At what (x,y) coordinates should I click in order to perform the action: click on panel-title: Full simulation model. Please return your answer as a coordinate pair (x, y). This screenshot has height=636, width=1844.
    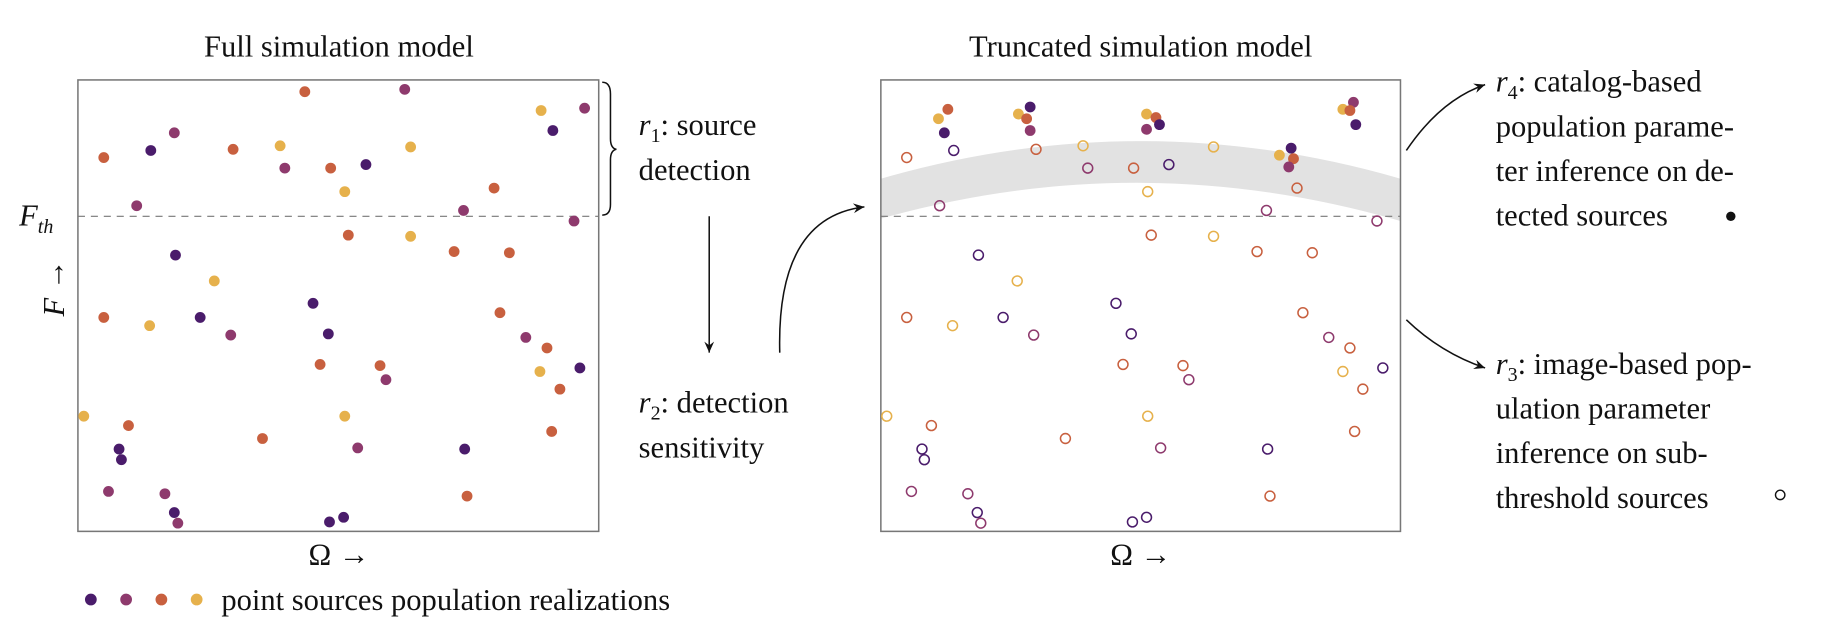
    Looking at the image, I should click on (339, 46).